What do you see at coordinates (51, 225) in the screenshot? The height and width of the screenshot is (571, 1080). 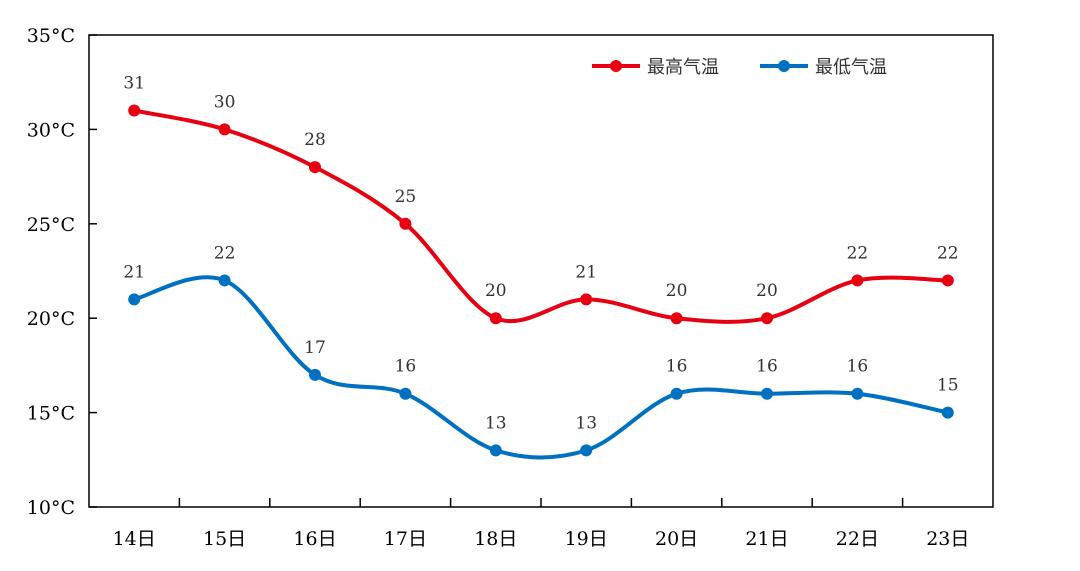 I see `y-tick-label: 25°C` at bounding box center [51, 225].